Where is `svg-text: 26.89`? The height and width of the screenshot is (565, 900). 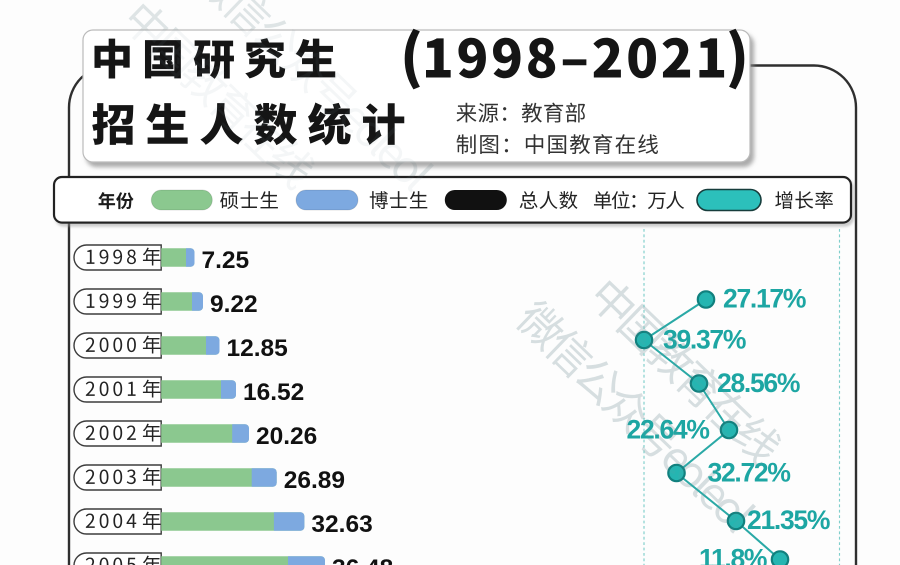 svg-text: 26.89 is located at coordinates (314, 480).